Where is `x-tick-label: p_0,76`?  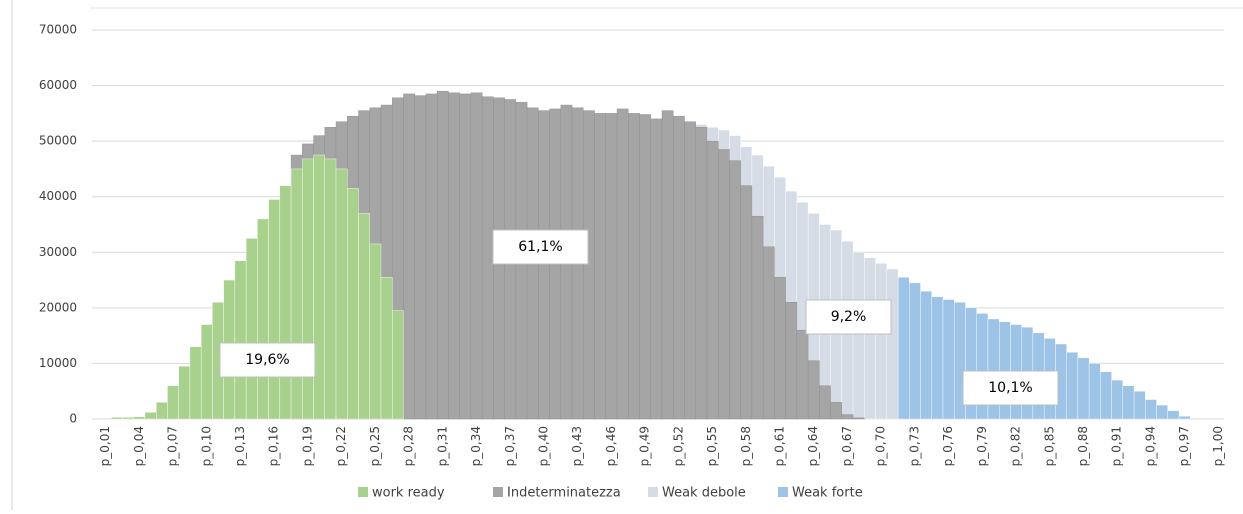 x-tick-label: p_0,76 is located at coordinates (948, 446).